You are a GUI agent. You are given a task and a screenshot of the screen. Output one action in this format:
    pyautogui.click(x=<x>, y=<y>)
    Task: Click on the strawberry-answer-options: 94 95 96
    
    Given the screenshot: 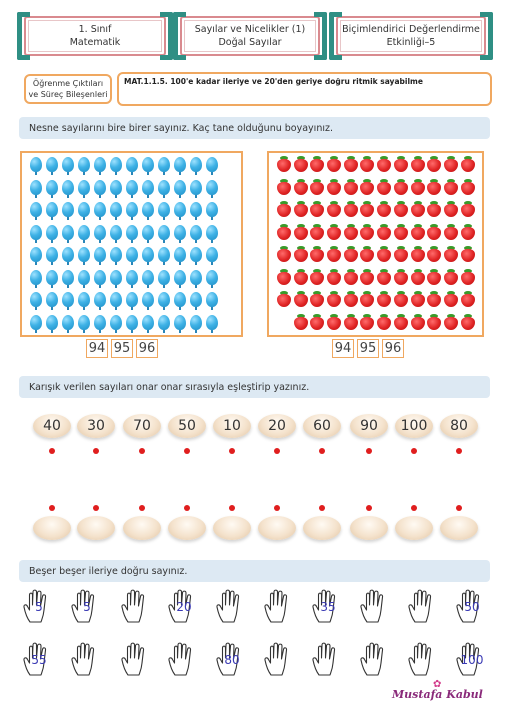 What is the action you would take?
    pyautogui.click(x=368, y=348)
    